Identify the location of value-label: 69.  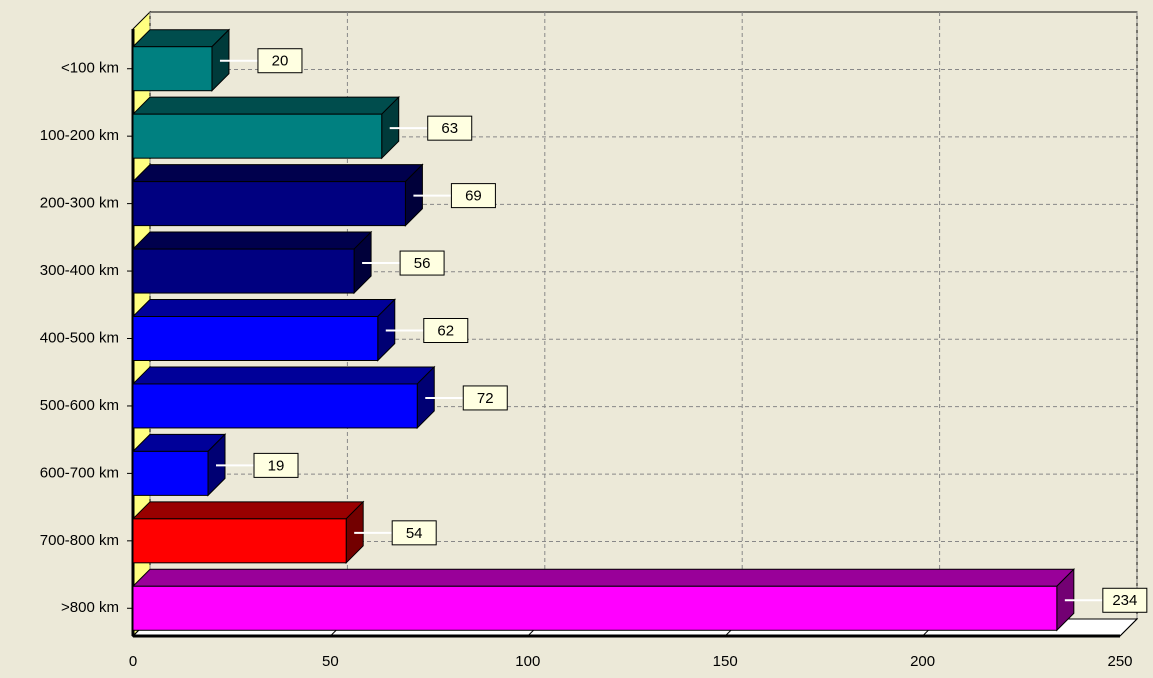
(473, 196).